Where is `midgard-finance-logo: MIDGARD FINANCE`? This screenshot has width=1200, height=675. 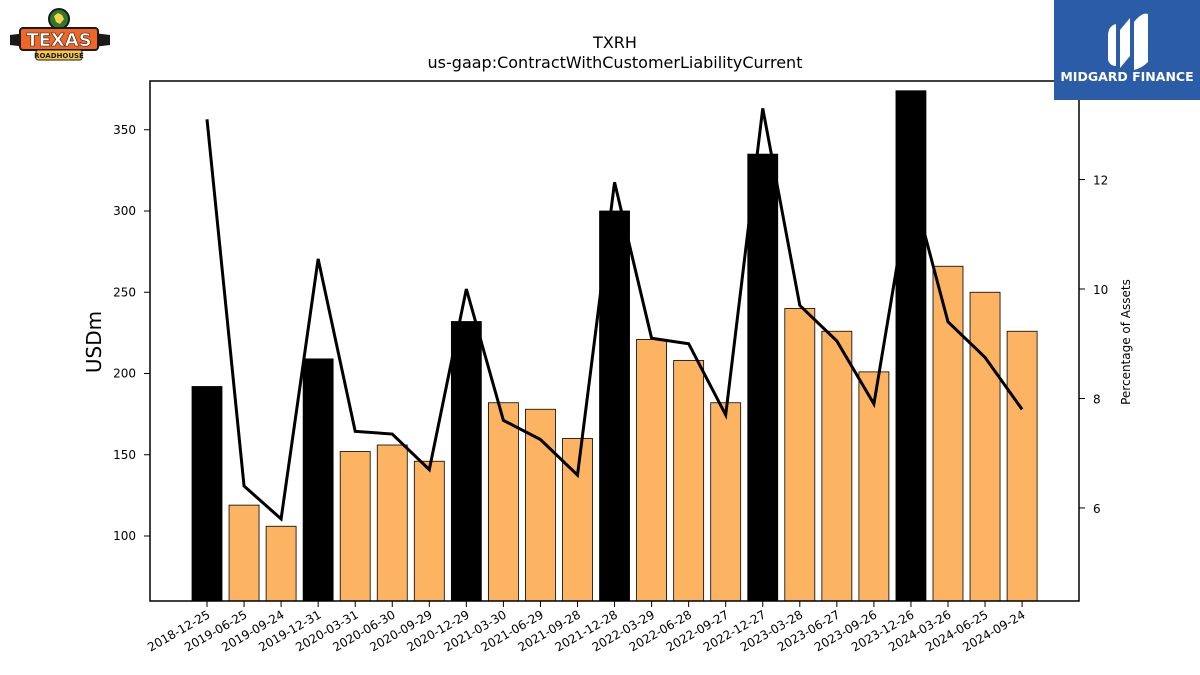
midgard-finance-logo: MIDGARD FINANCE is located at coordinates (1127, 50).